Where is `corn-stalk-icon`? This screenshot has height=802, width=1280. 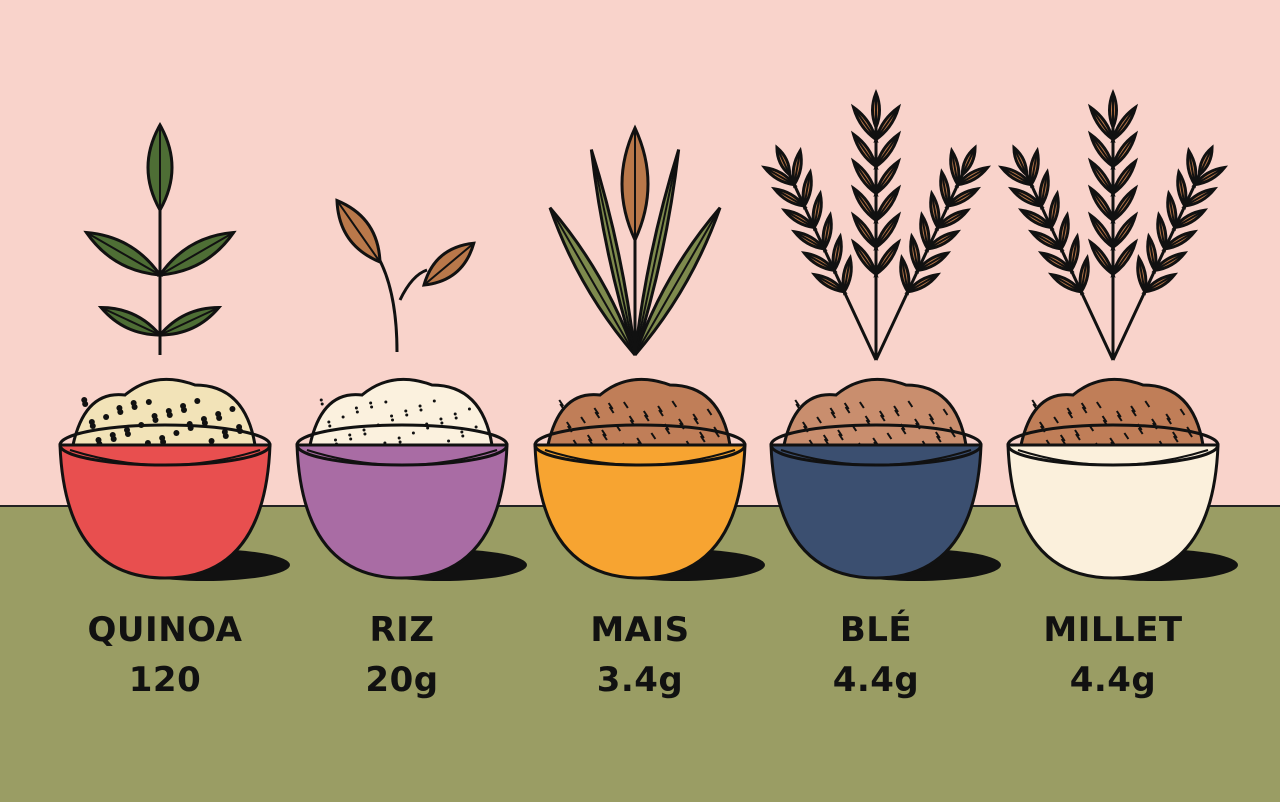
corn-stalk-icon is located at coordinates (635, 240).